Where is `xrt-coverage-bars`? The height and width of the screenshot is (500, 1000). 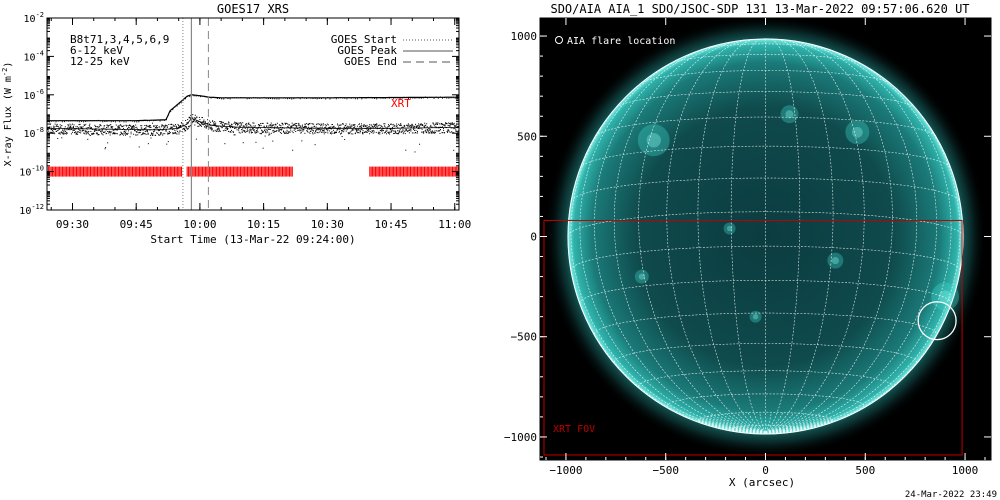 xrt-coverage-bars is located at coordinates (253, 171).